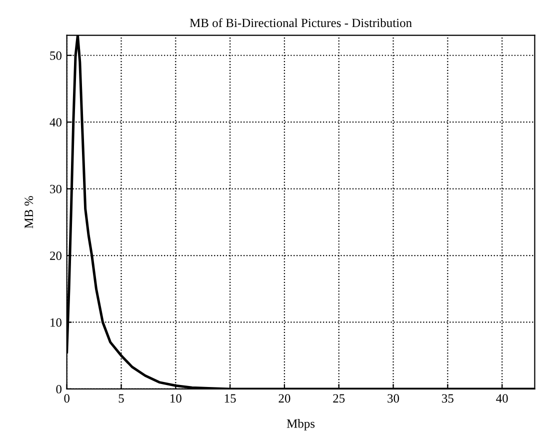 The height and width of the screenshot is (442, 557). What do you see at coordinates (59, 389) in the screenshot?
I see `y-tick-label: 0` at bounding box center [59, 389].